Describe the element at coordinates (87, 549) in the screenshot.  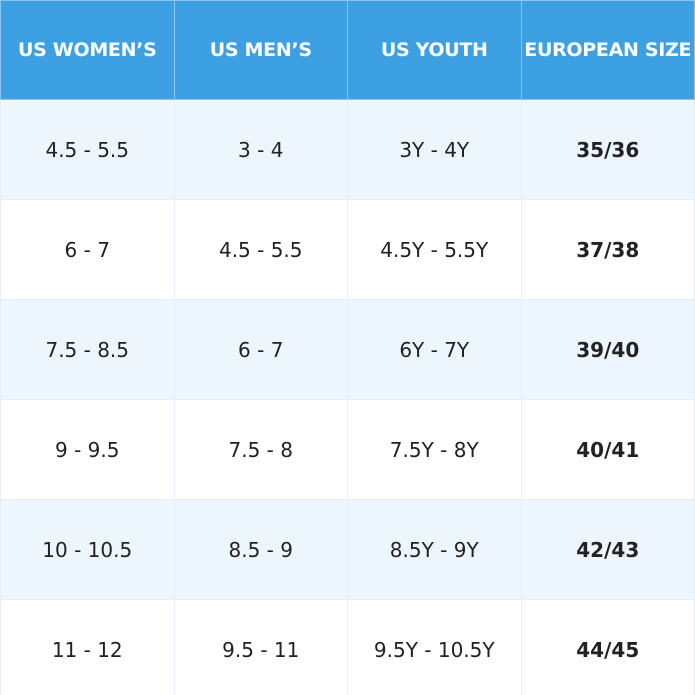
I see `table-cell: 10 - 10.5` at that location.